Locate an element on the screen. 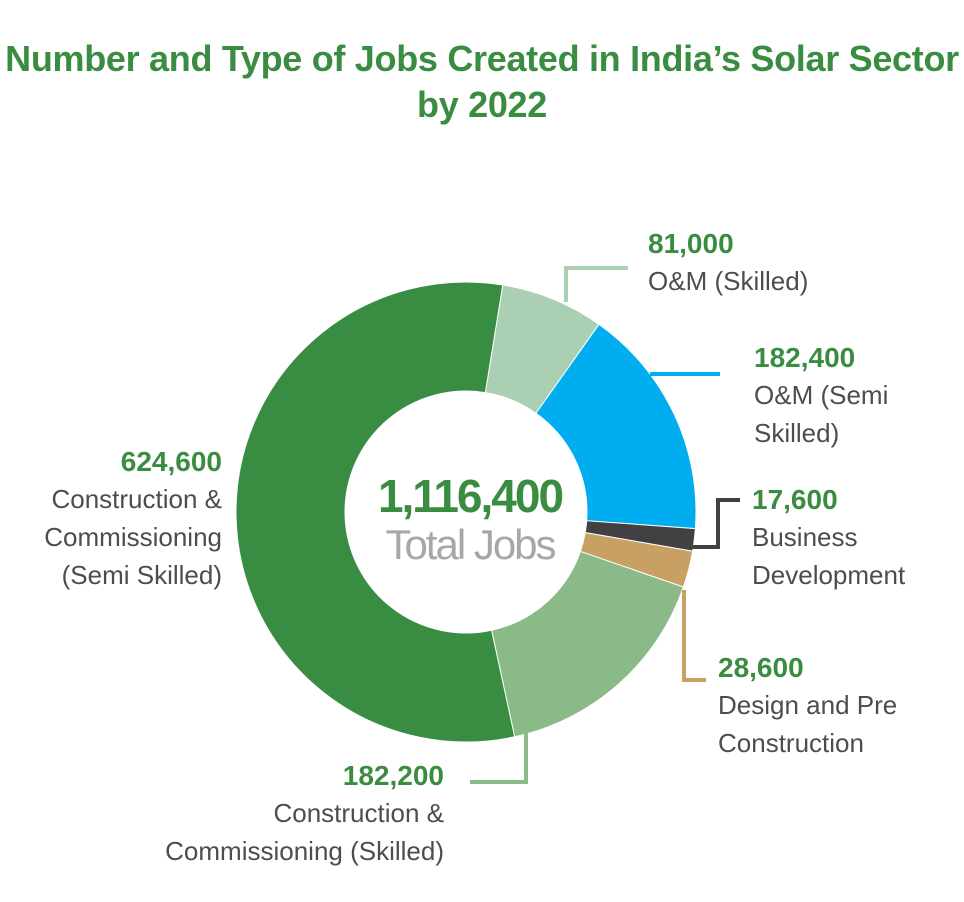 This screenshot has width=964, height=902. label-value: 81,000 is located at coordinates (691, 243).